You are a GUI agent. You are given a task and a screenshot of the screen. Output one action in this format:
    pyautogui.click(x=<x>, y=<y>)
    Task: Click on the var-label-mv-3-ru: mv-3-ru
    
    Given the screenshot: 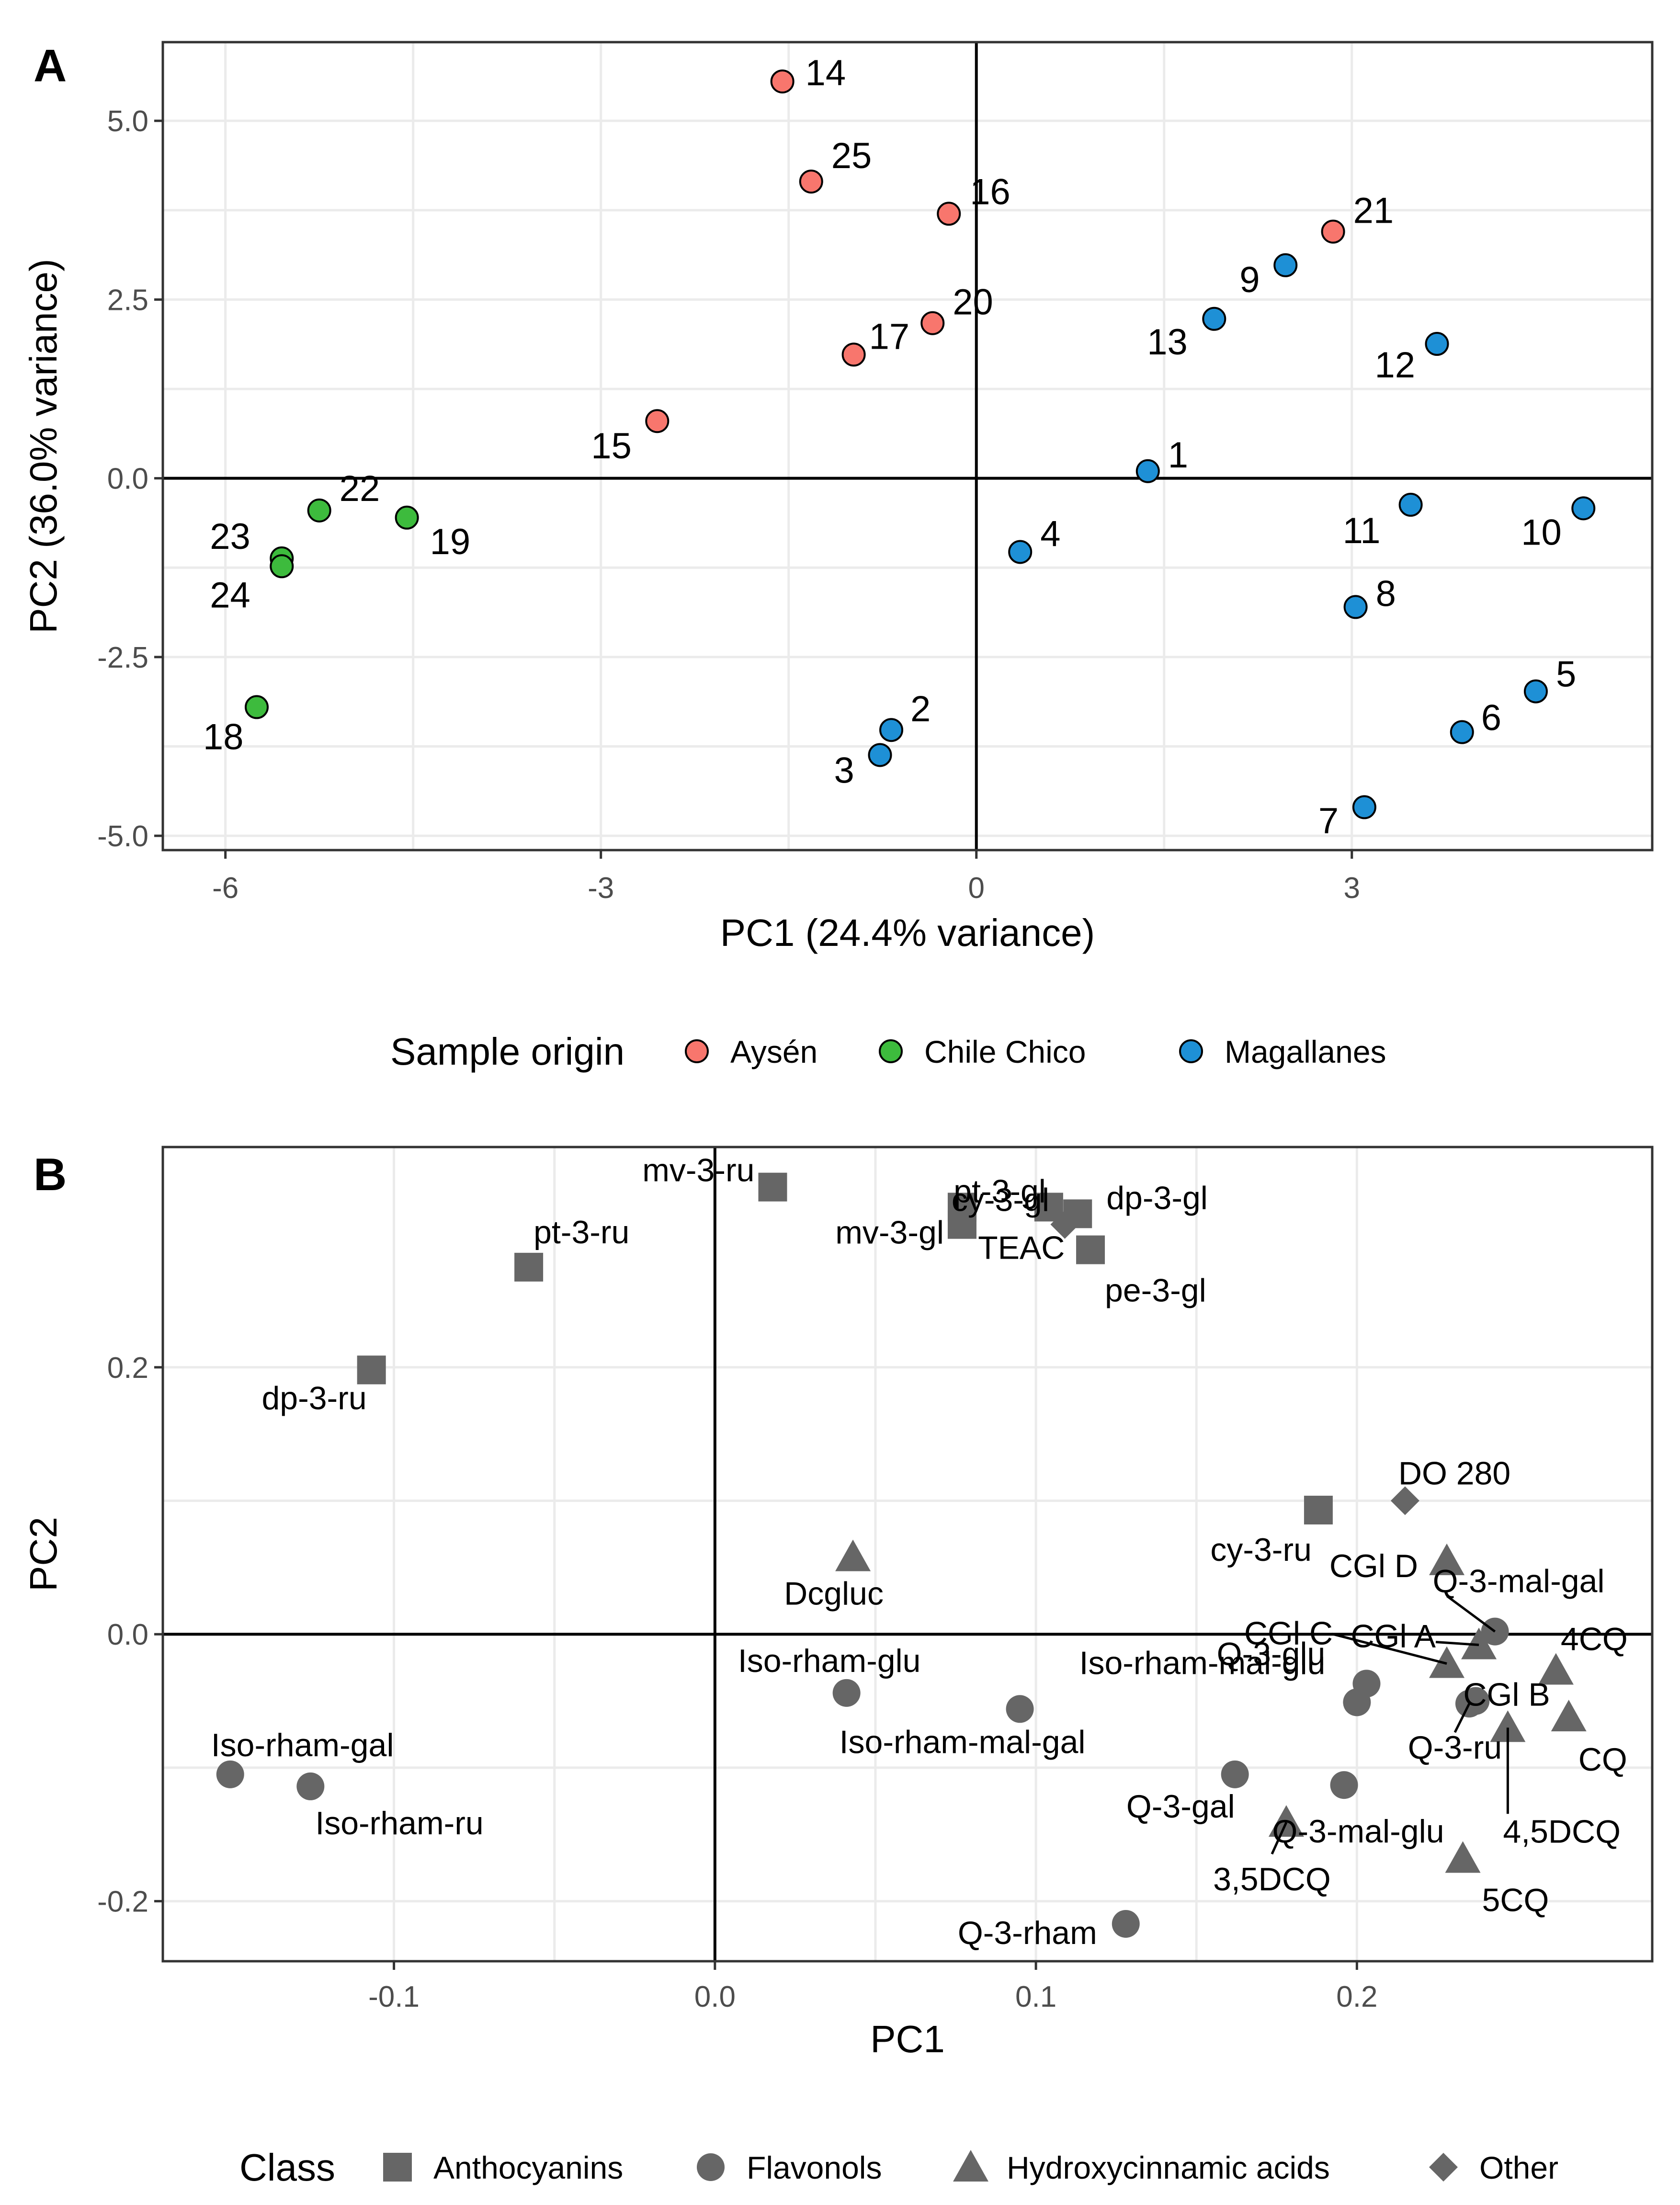 What is the action you would take?
    pyautogui.click(x=698, y=1171)
    